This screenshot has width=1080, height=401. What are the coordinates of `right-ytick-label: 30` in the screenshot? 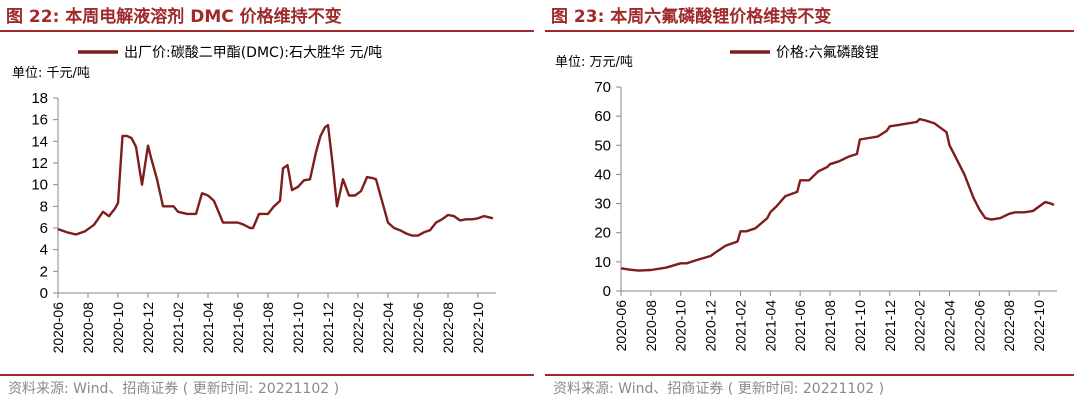 It's located at (602, 204).